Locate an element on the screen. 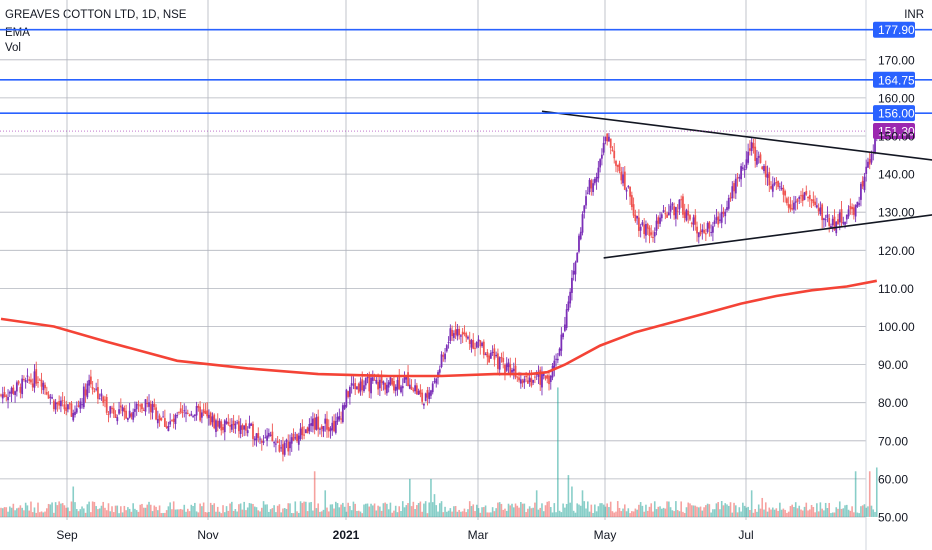  y-tick-label: 110.00 is located at coordinates (896, 289).